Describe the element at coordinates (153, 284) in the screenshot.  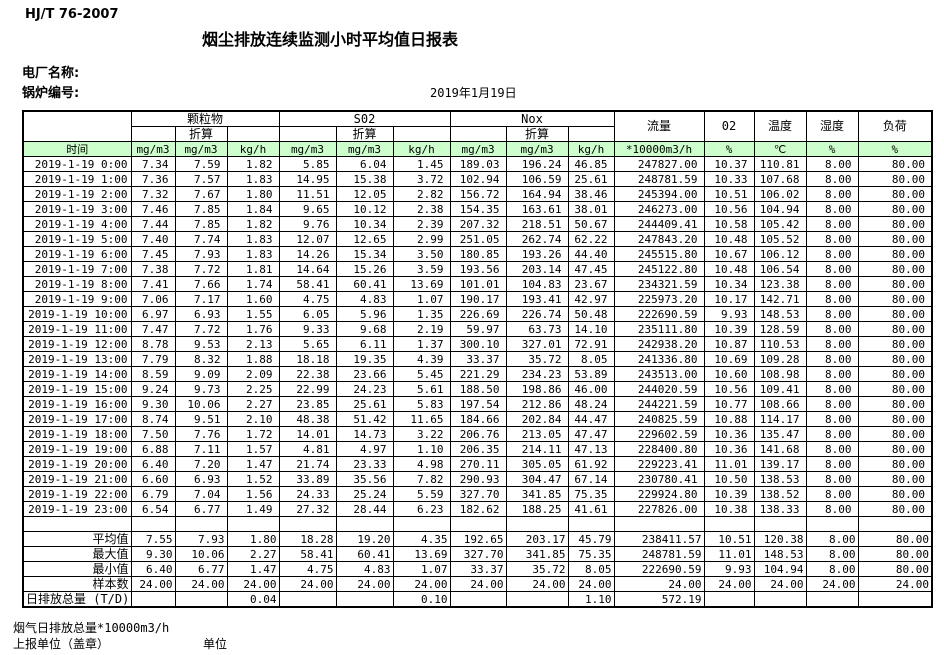
I see `value-cell: 7.41` at that location.